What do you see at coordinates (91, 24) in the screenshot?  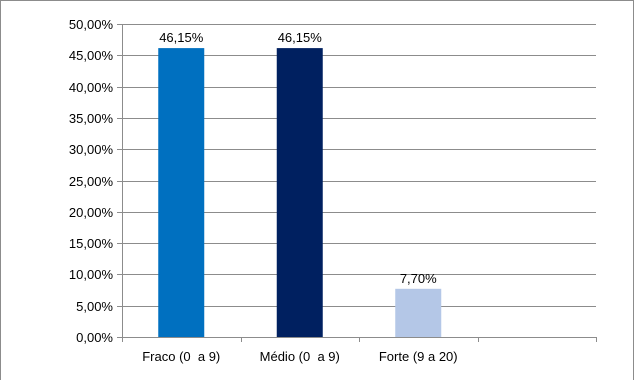 I see `y-tick-label-10: 50,00%` at bounding box center [91, 24].